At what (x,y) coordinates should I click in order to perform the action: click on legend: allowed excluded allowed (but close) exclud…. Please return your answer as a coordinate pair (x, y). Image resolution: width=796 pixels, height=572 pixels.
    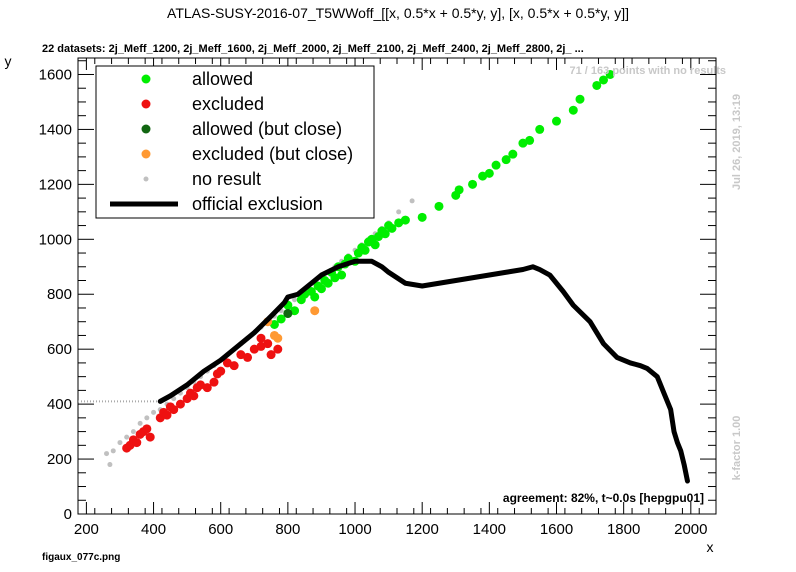
    Looking at the image, I should click on (235, 142).